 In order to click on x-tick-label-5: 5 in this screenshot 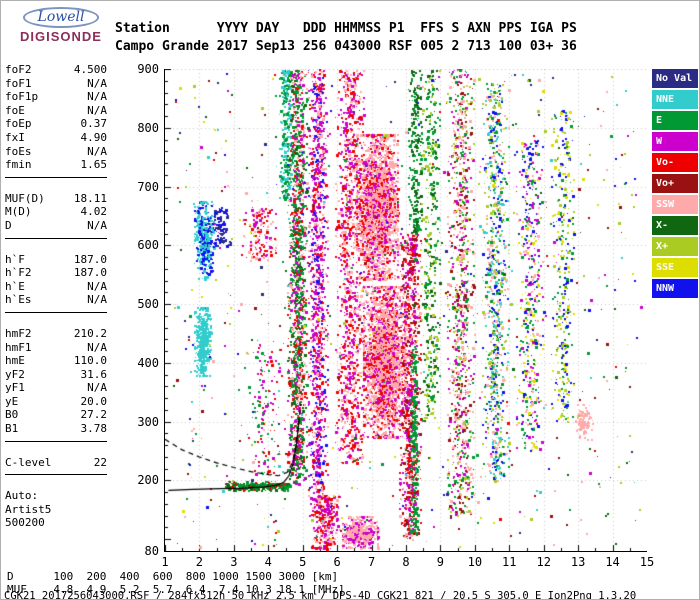, I will do `click(303, 562)`.